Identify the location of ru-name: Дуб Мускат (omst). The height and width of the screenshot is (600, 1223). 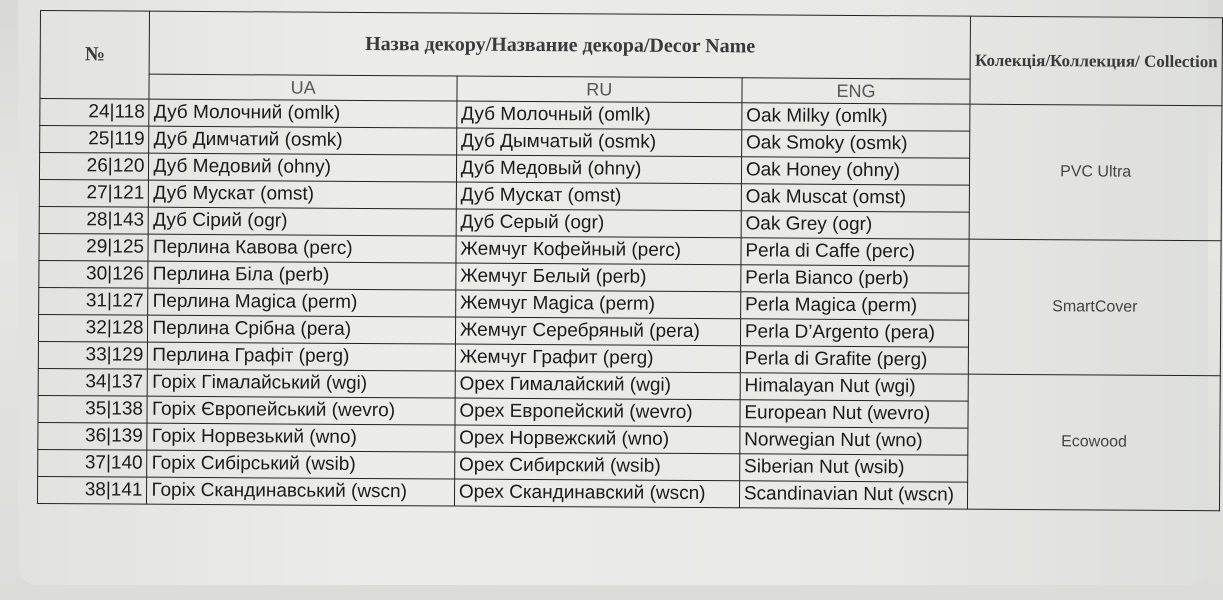
(599, 196).